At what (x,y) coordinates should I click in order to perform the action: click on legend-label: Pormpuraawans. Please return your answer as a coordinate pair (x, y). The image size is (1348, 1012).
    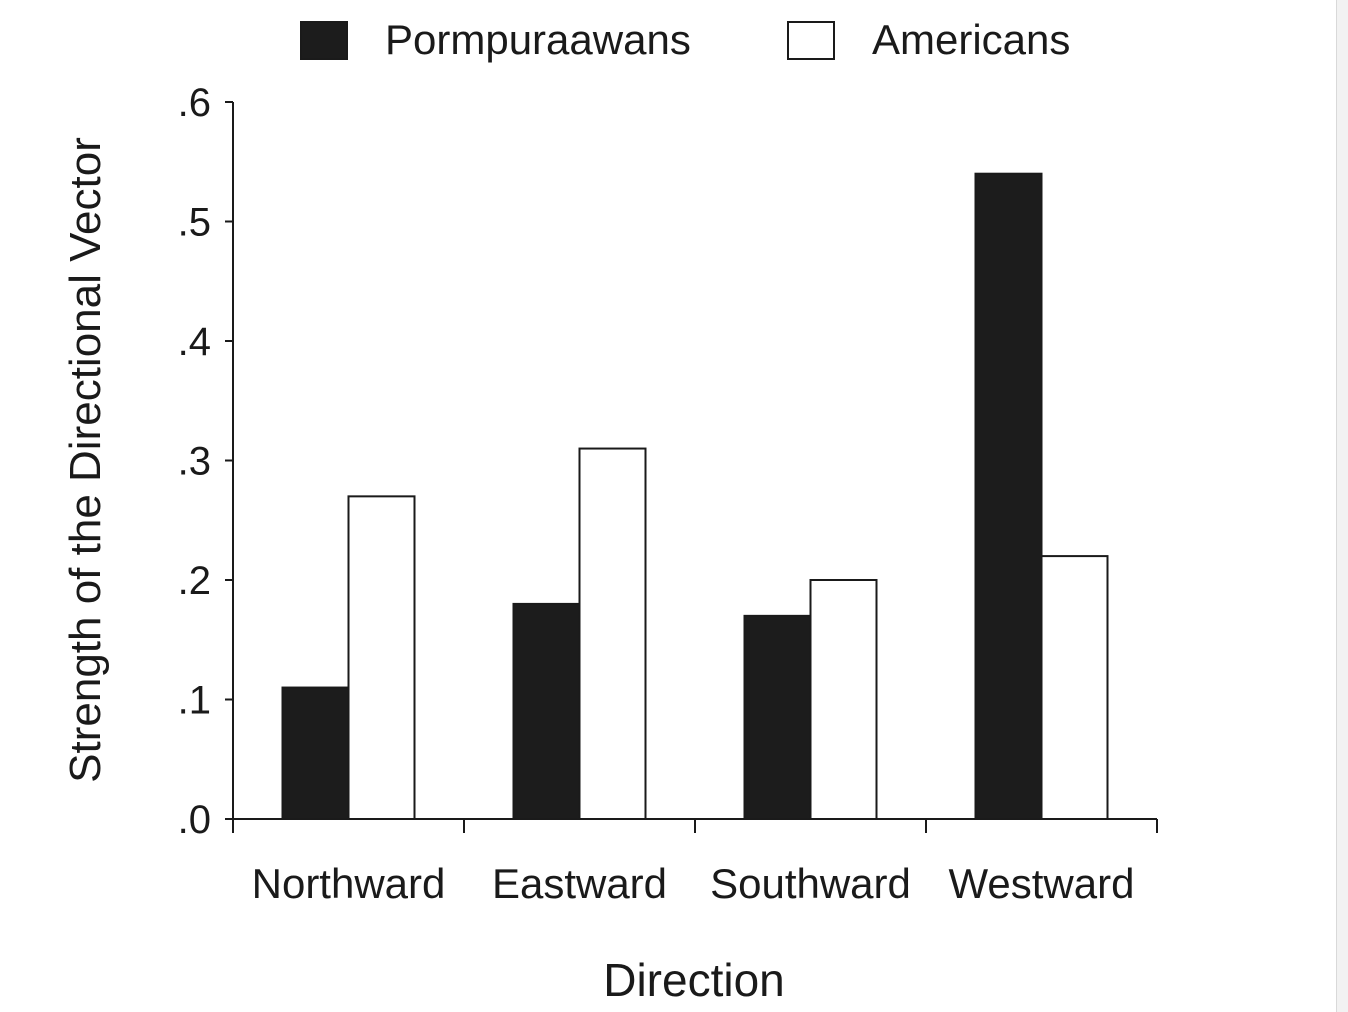
    Looking at the image, I should click on (538, 39).